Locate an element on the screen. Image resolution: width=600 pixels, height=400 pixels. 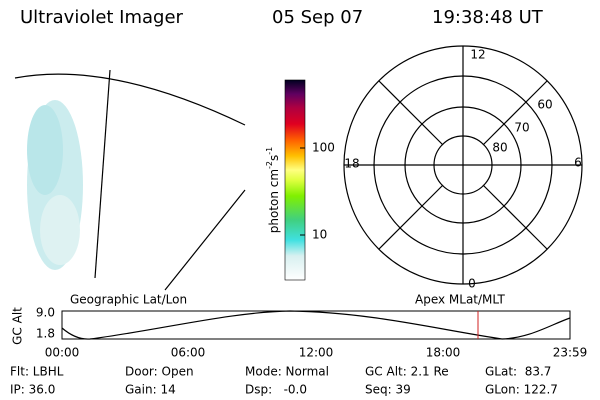
status-field: GC Alt: 2.1 Re is located at coordinates (407, 372).